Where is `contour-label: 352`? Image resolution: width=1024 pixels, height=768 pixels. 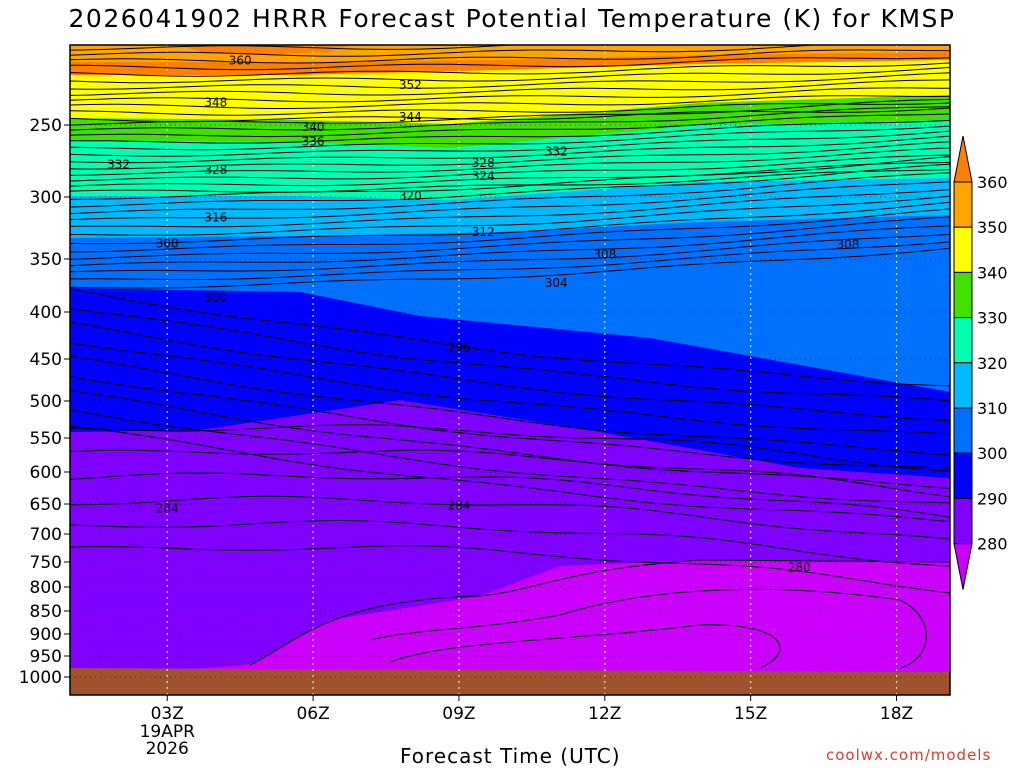
contour-label: 352 is located at coordinates (410, 85).